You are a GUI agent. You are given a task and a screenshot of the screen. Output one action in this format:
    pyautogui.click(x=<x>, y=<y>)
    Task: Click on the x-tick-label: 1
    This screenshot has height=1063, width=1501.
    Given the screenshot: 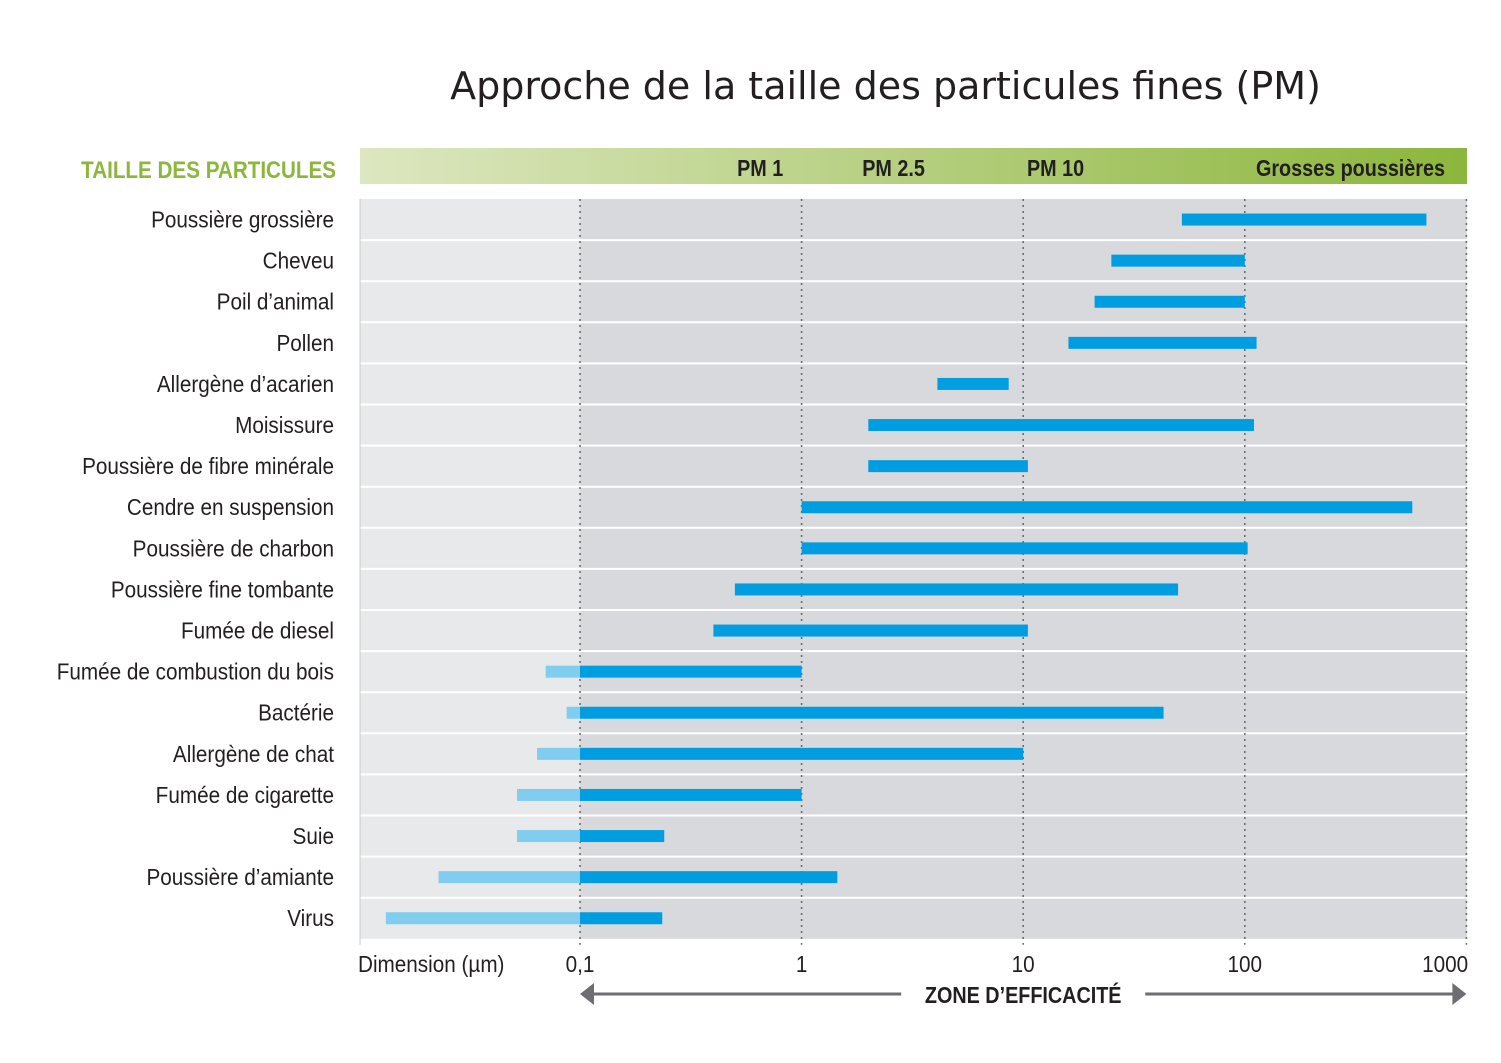 What is the action you would take?
    pyautogui.click(x=802, y=964)
    